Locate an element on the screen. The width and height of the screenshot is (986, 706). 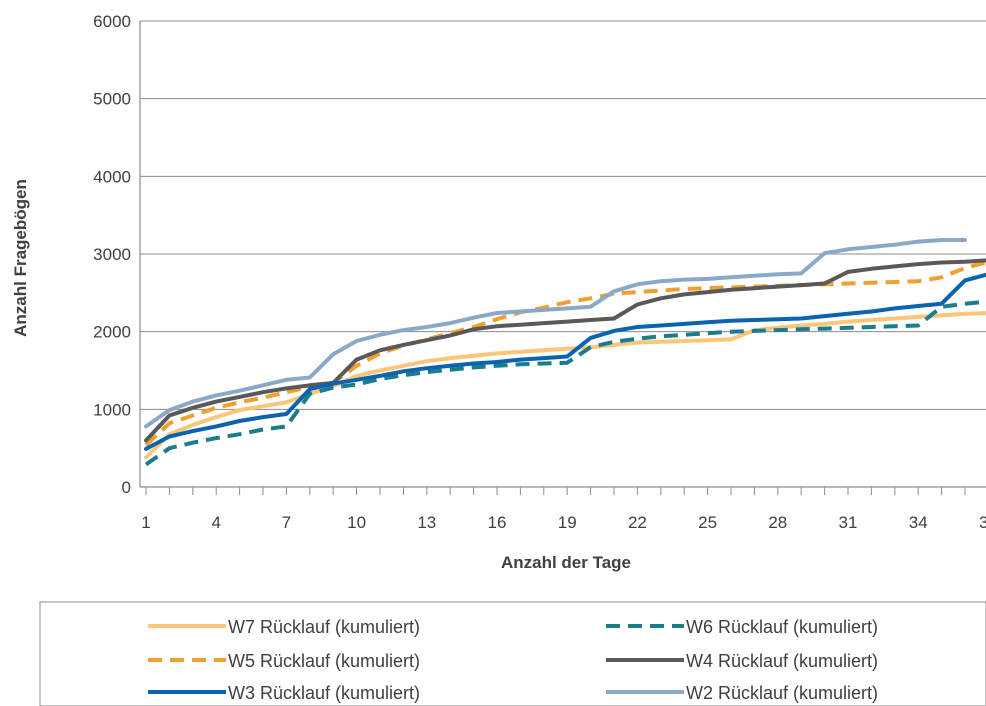
legend-box is located at coordinates (512, 653).